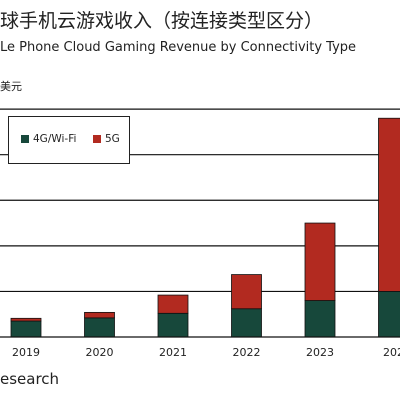  Describe the element at coordinates (247, 352) in the screenshot. I see `x-tick-label: 2022` at that location.